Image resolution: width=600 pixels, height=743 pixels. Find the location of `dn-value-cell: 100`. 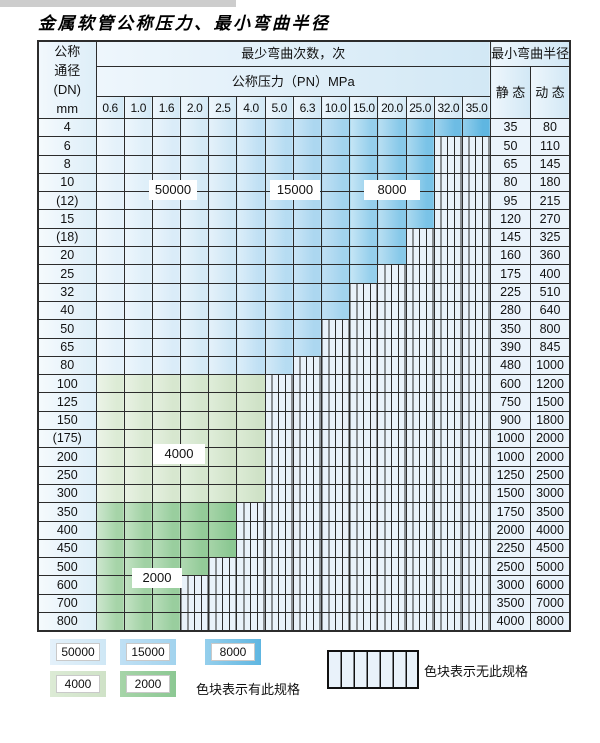

dn-value-cell: 100 is located at coordinates (67, 384).